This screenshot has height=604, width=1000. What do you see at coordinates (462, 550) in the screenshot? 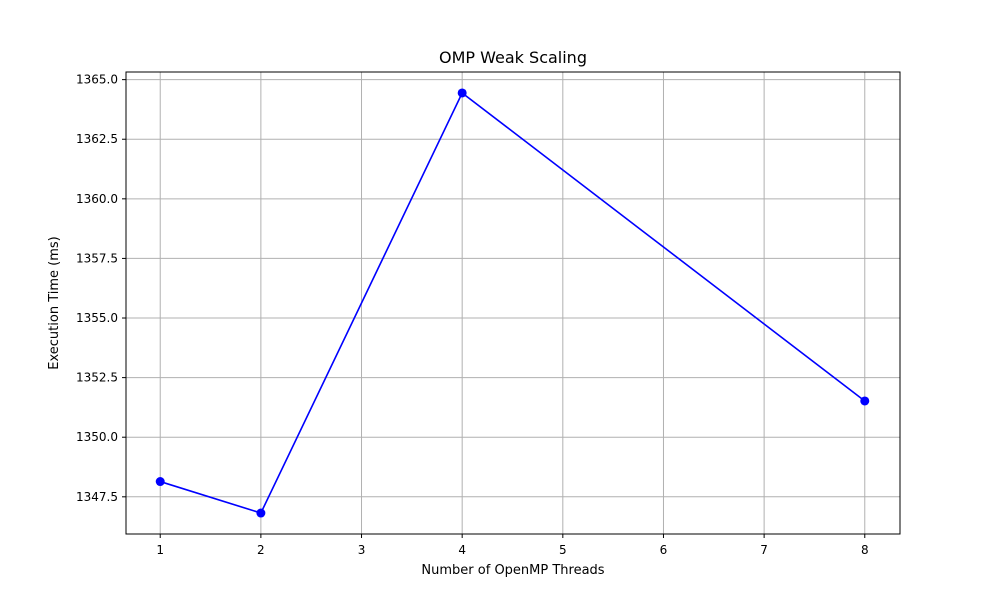
I see `x-tick-label: 4` at bounding box center [462, 550].